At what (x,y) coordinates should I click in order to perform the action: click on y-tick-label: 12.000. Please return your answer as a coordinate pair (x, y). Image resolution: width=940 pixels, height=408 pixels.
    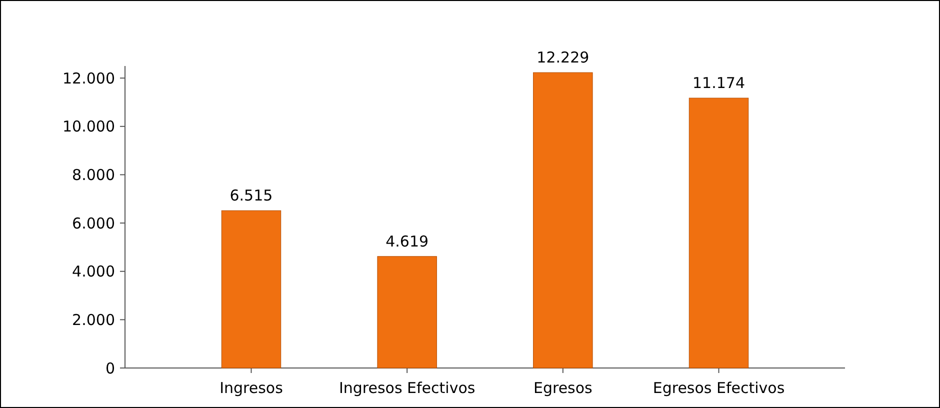
    Looking at the image, I should click on (88, 78).